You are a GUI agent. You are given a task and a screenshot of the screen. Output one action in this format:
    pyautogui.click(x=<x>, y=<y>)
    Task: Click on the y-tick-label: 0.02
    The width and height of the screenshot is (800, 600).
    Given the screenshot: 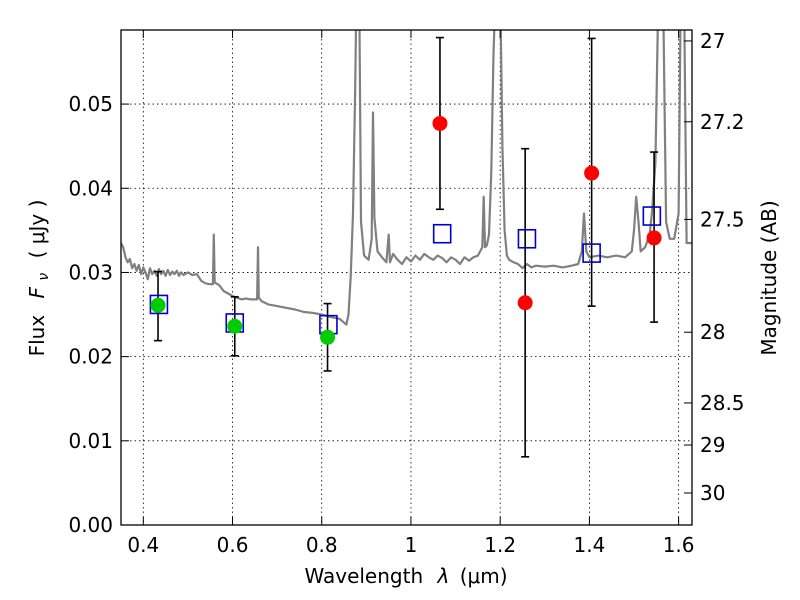 What is the action you would take?
    pyautogui.click(x=90, y=357)
    